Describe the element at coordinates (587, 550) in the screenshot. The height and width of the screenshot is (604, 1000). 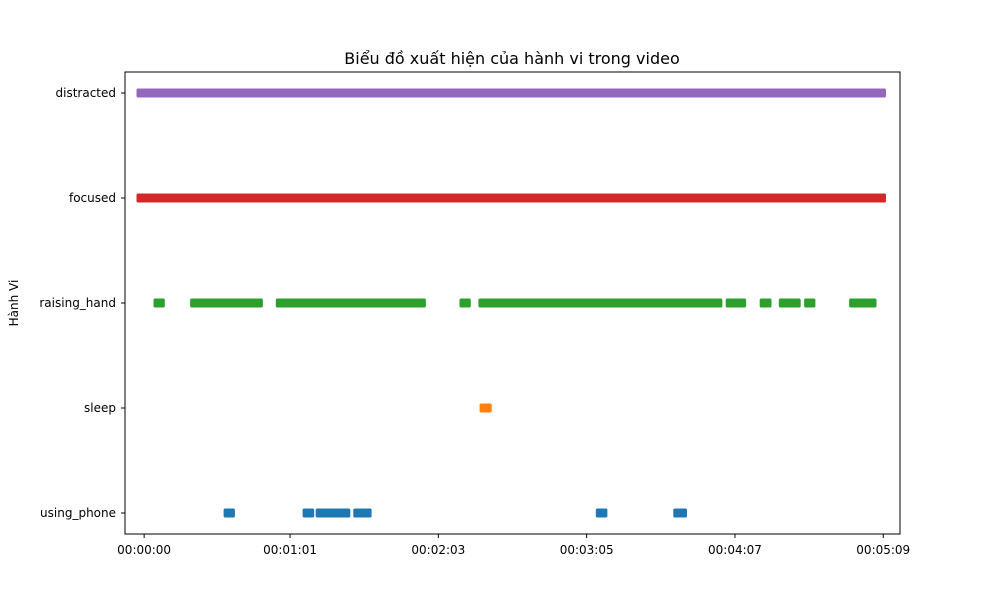
I see `x-tick-label-3: 00:03:05` at that location.